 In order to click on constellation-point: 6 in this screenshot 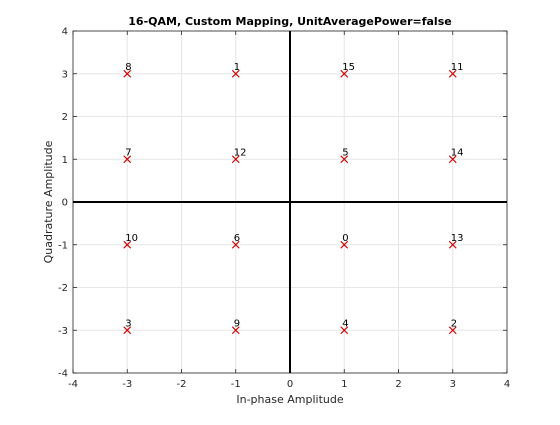, I will do `click(235, 241)`.